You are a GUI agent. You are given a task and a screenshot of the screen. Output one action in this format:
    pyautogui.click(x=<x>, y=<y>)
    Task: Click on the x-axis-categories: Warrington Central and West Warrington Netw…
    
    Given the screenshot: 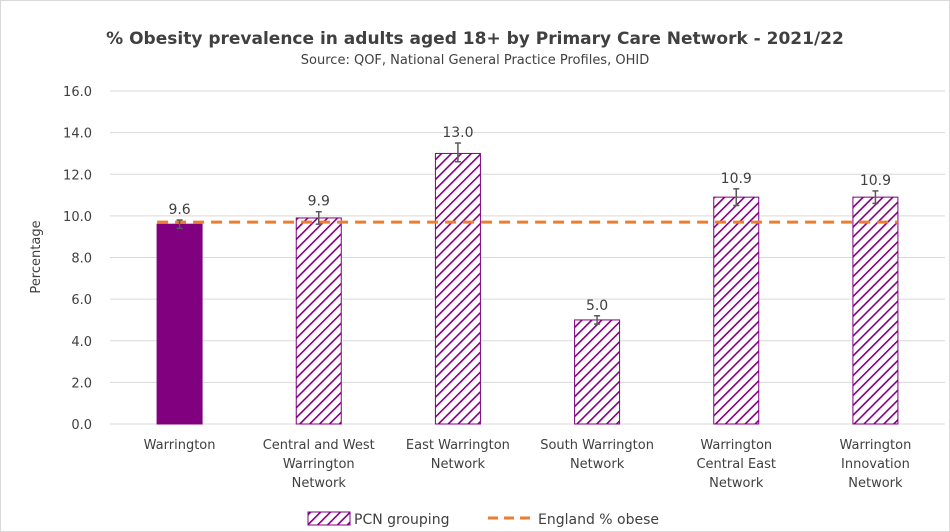 What is the action you would take?
    pyautogui.click(x=528, y=464)
    